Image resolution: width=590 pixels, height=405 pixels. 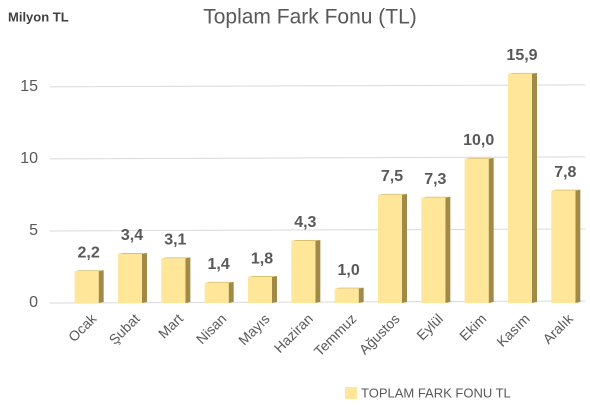 What do you see at coordinates (379, 333) in the screenshot?
I see `x-tick-label: Ağustos` at bounding box center [379, 333].